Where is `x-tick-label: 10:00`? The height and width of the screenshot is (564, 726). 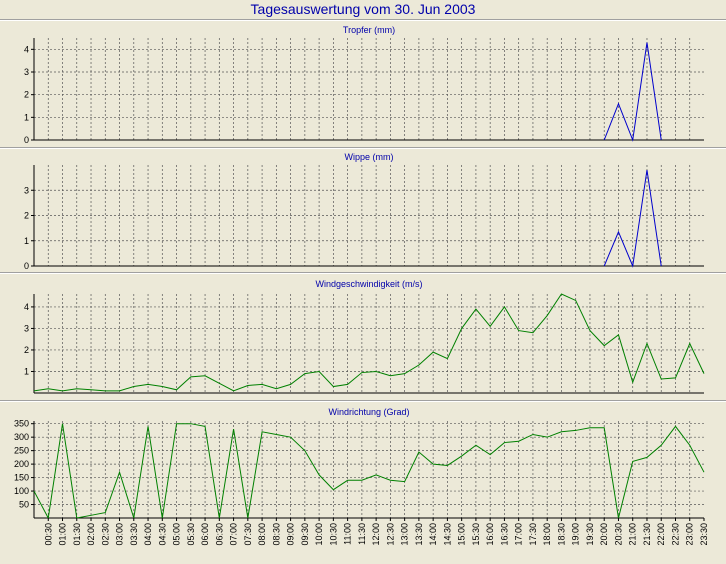 x-tick-label: 10:00 is located at coordinates (319, 534).